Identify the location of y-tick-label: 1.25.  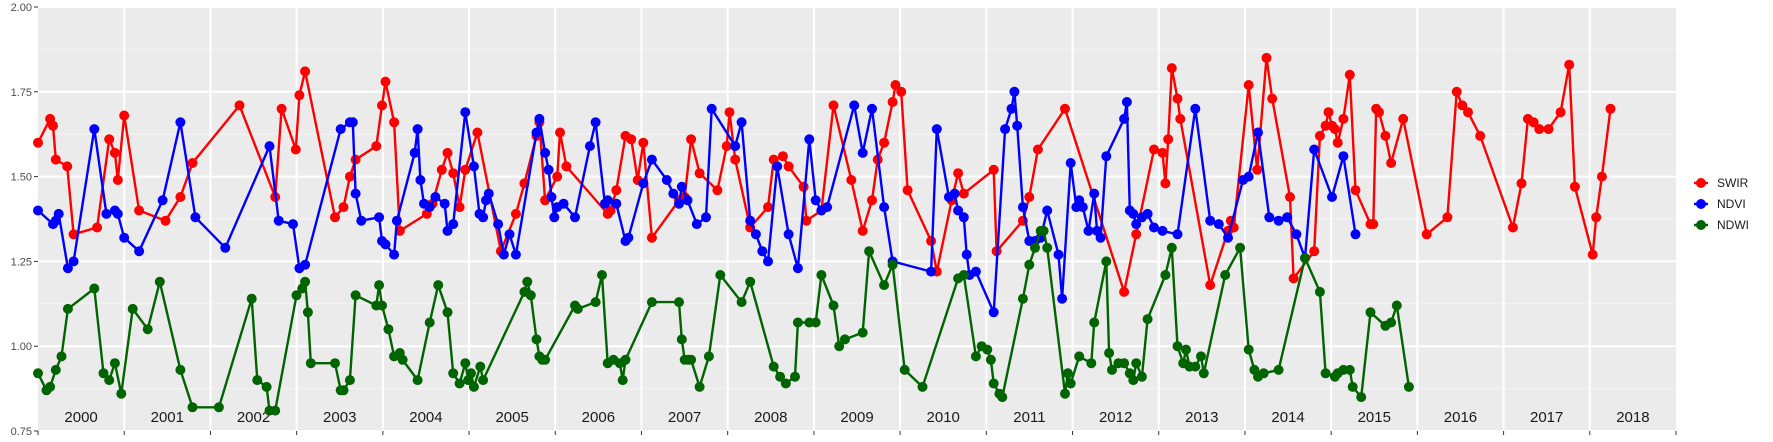
(21, 262).